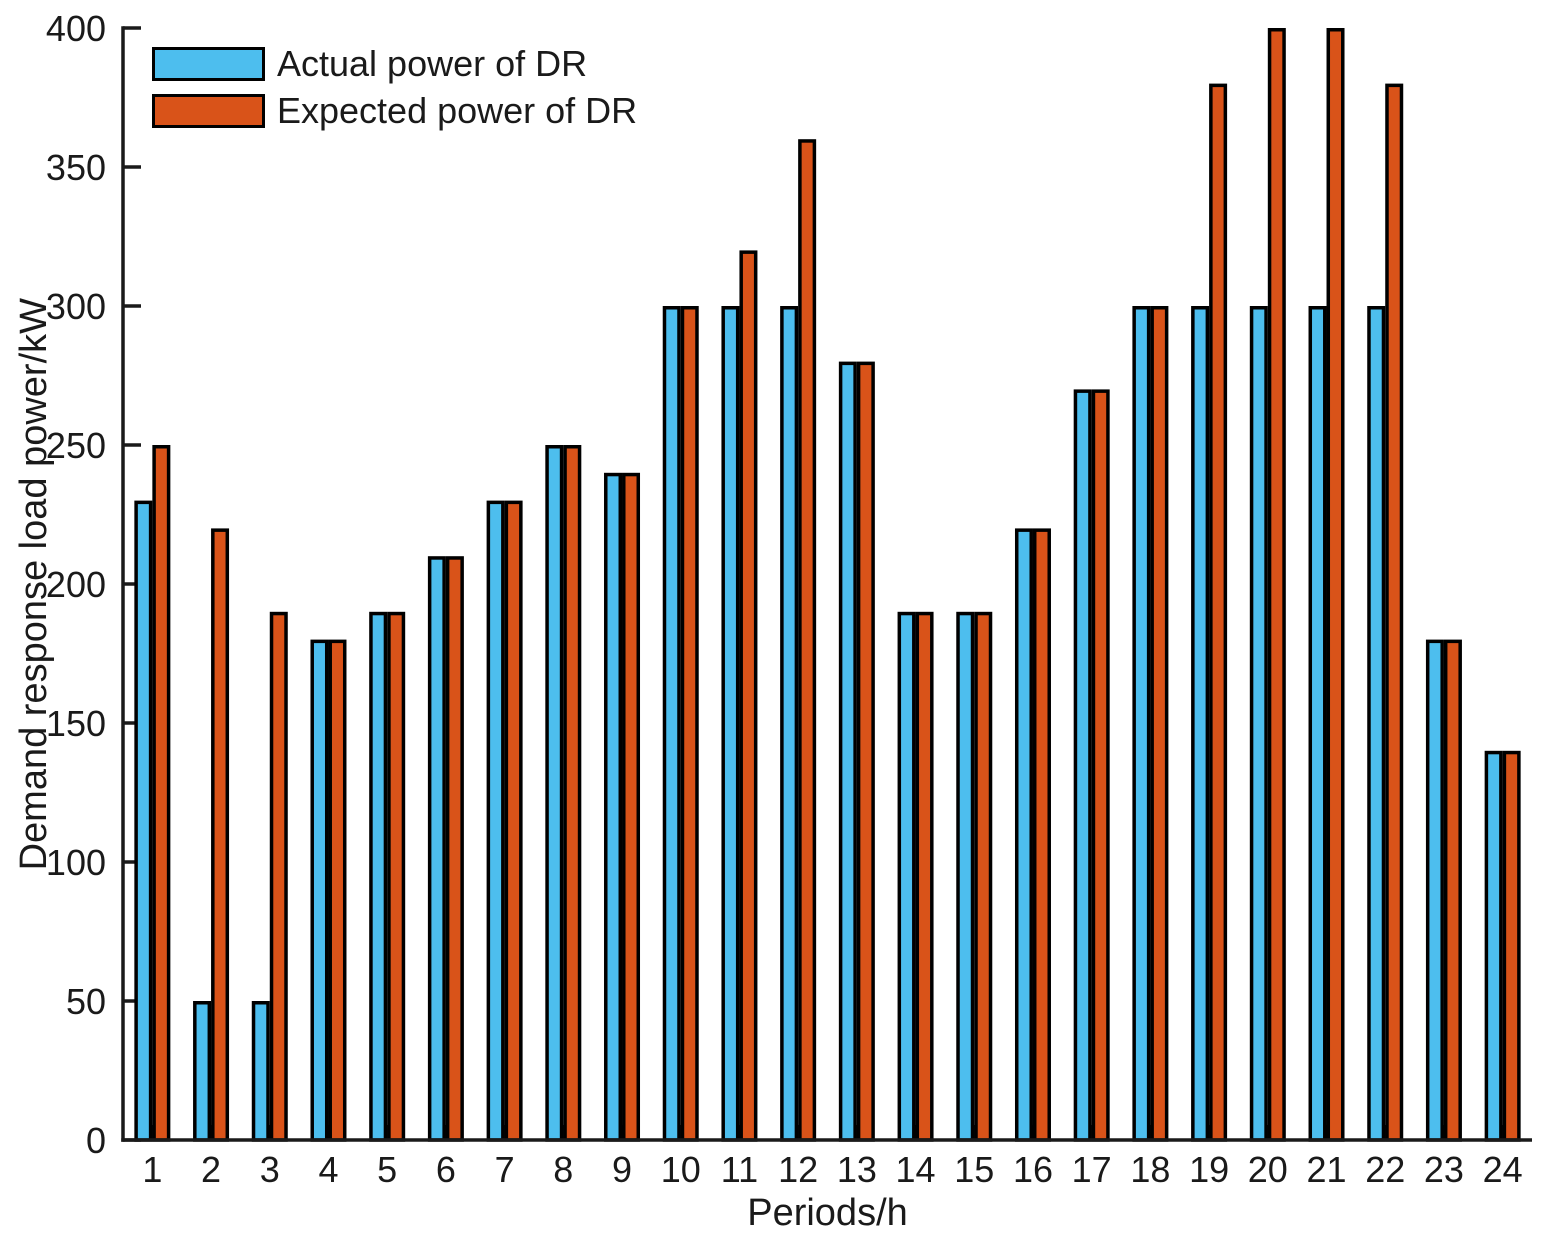 This screenshot has width=1552, height=1238. Describe the element at coordinates (827, 1213) in the screenshot. I see `x-axis-label: Periods/h` at that location.